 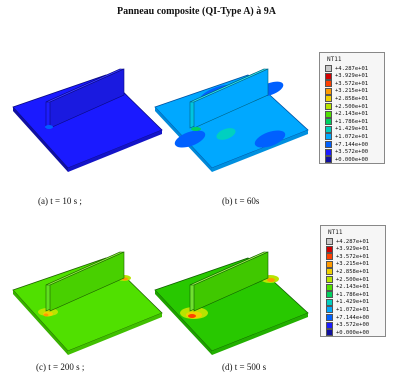 What do you see at coordinates (241, 201) in the screenshot?
I see `caption-b: (b) t = 60s` at bounding box center [241, 201].